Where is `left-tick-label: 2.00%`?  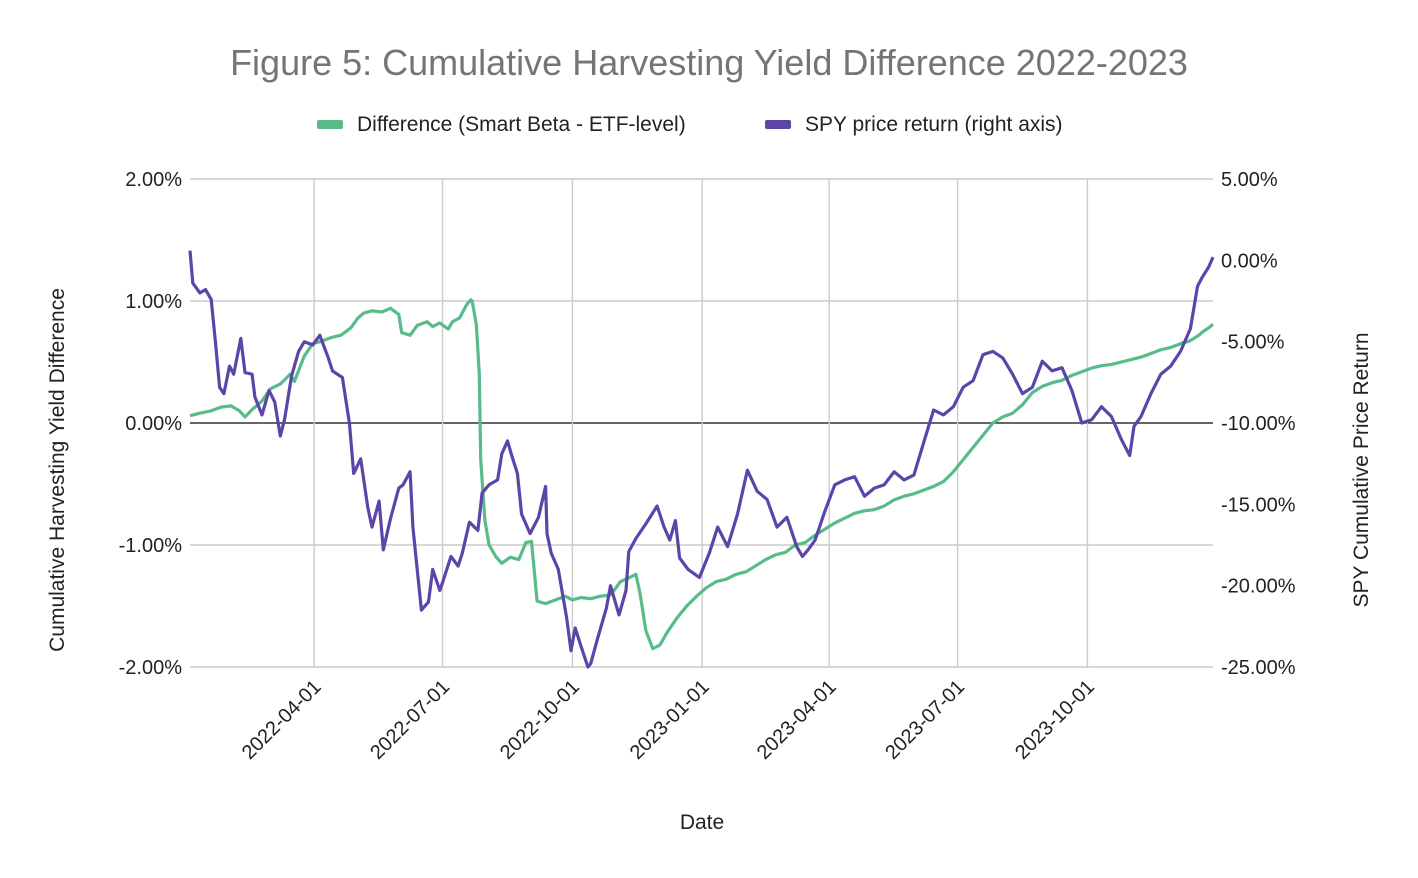 left-tick-label: 2.00% is located at coordinates (153, 180).